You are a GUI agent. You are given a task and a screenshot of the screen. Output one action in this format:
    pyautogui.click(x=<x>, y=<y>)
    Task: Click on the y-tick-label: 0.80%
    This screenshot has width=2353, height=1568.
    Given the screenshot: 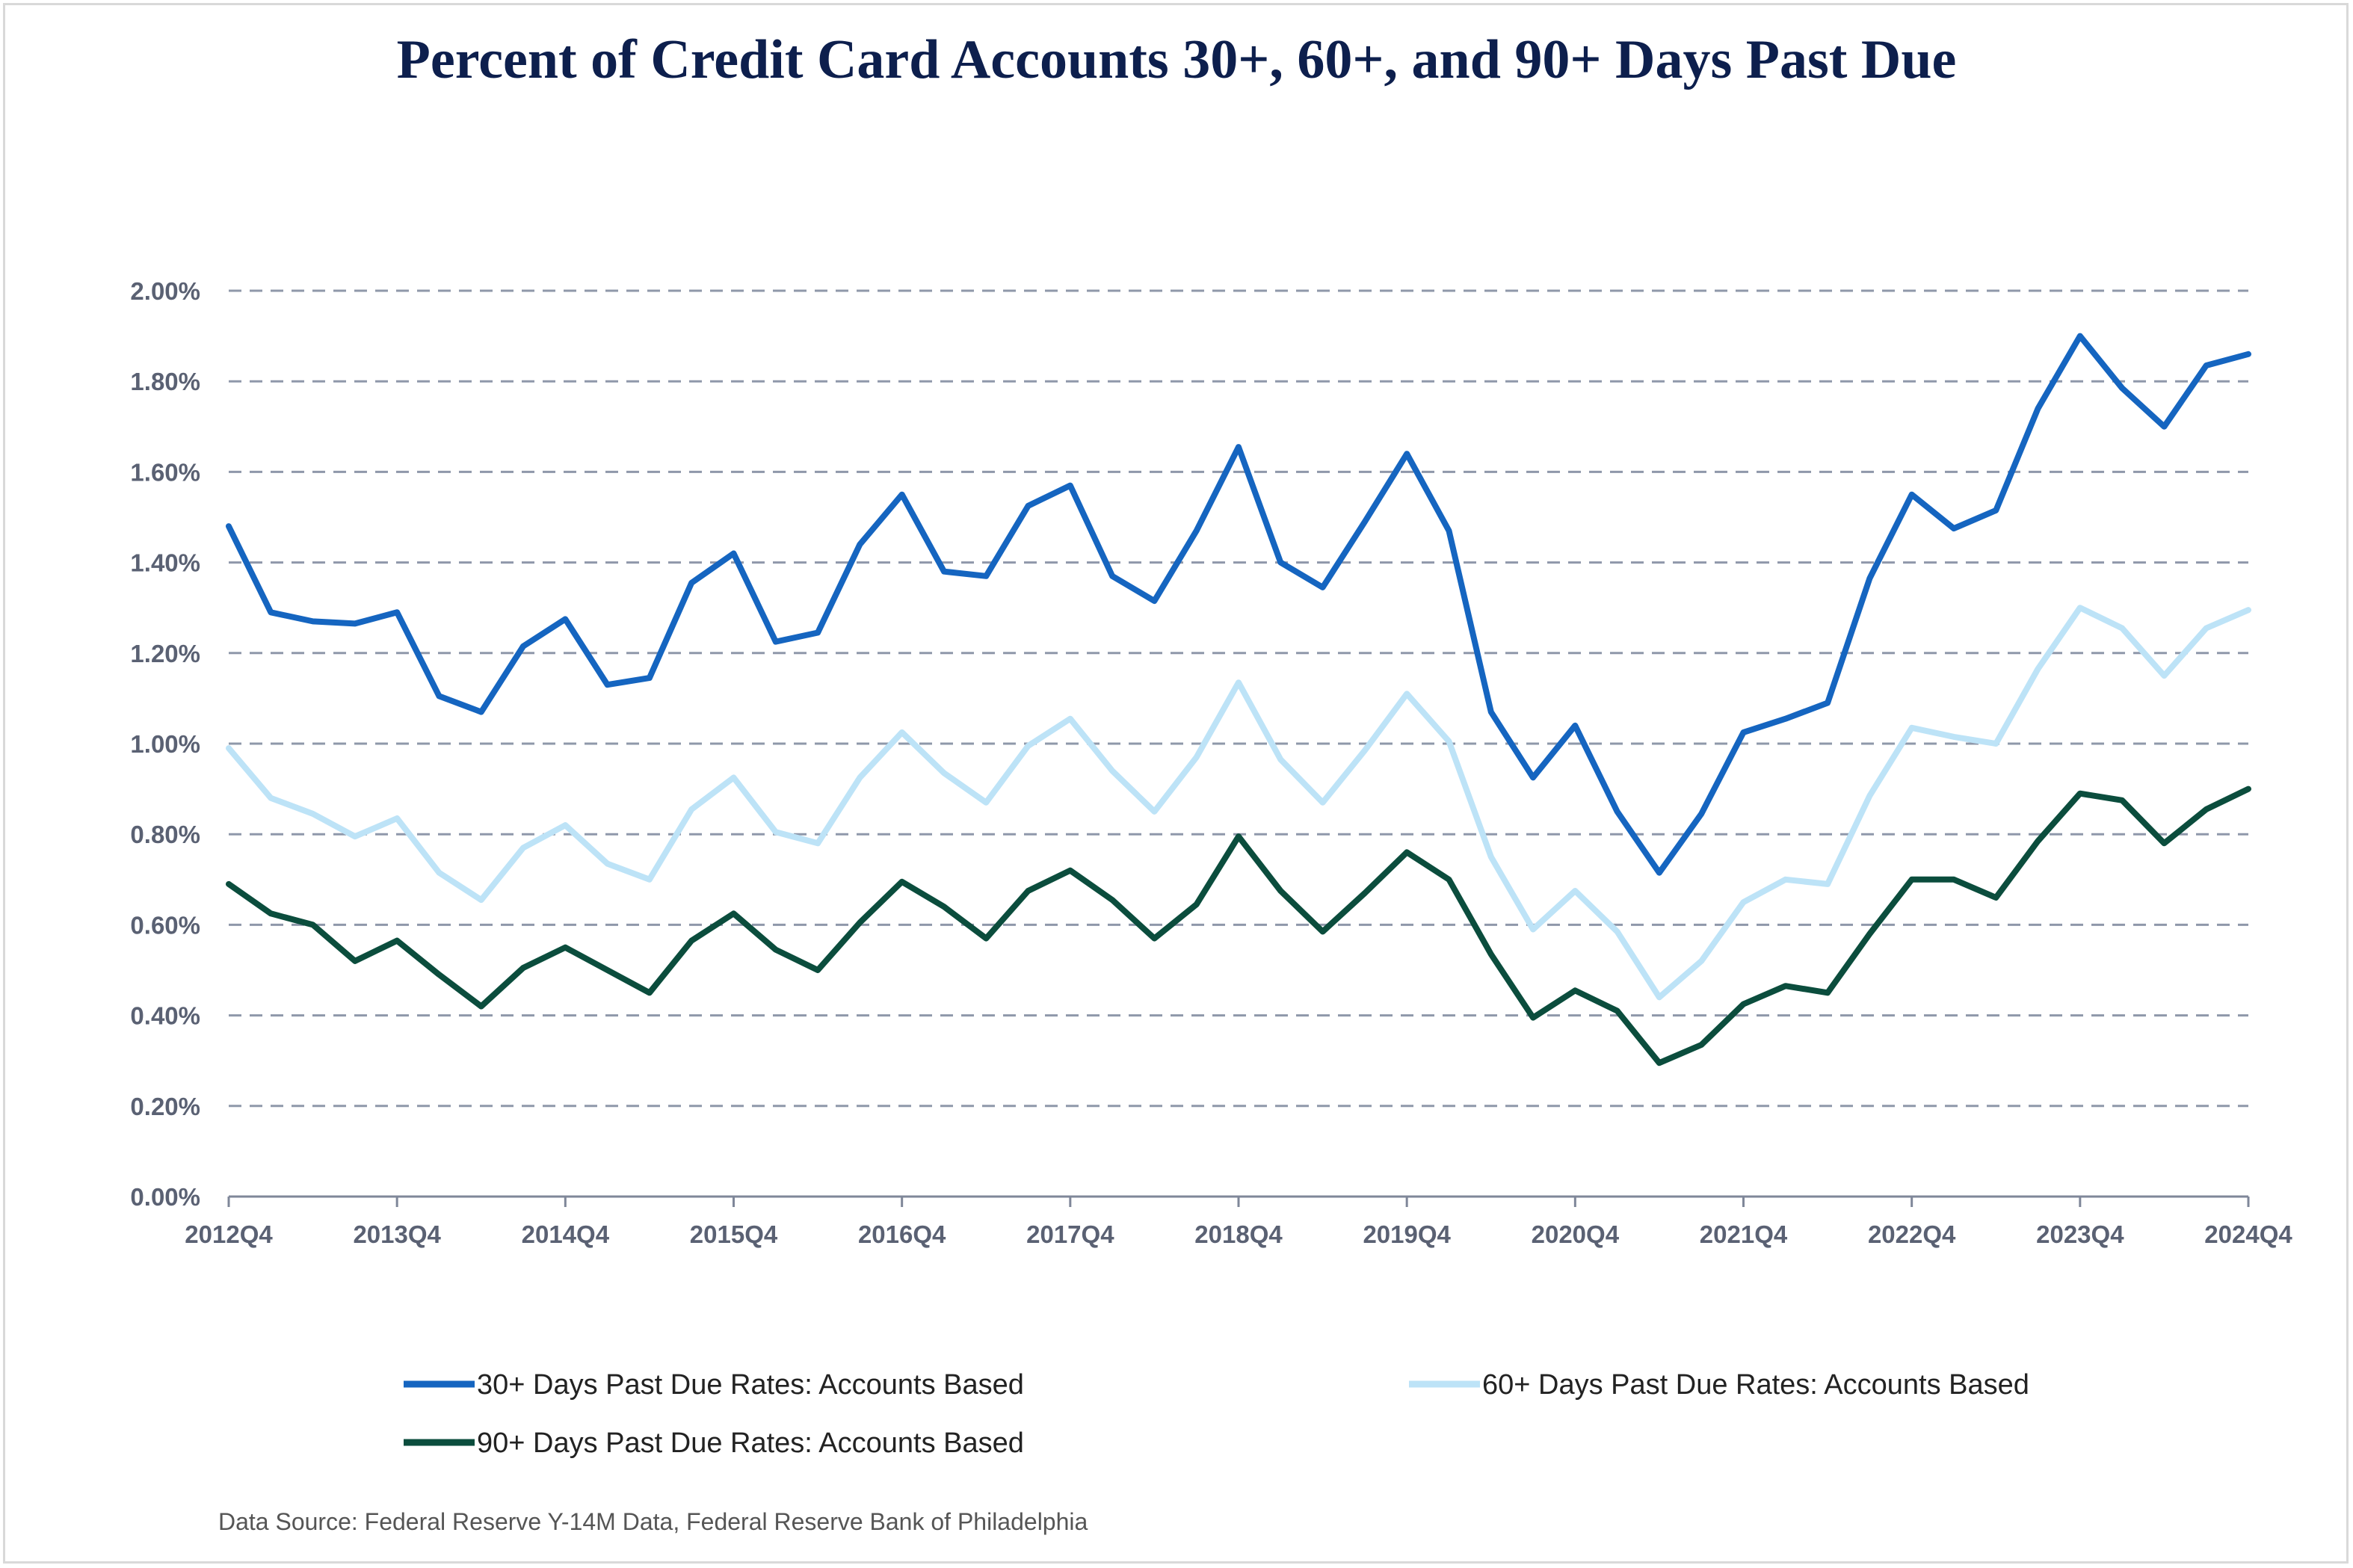 What is the action you would take?
    pyautogui.click(x=165, y=834)
    